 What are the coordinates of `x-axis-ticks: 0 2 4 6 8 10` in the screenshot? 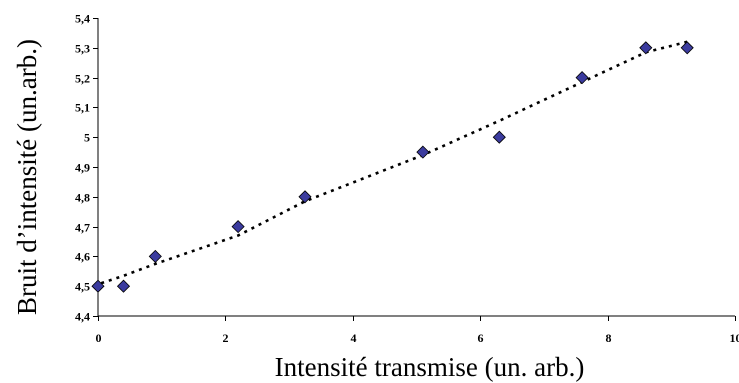 It's located at (417, 330).